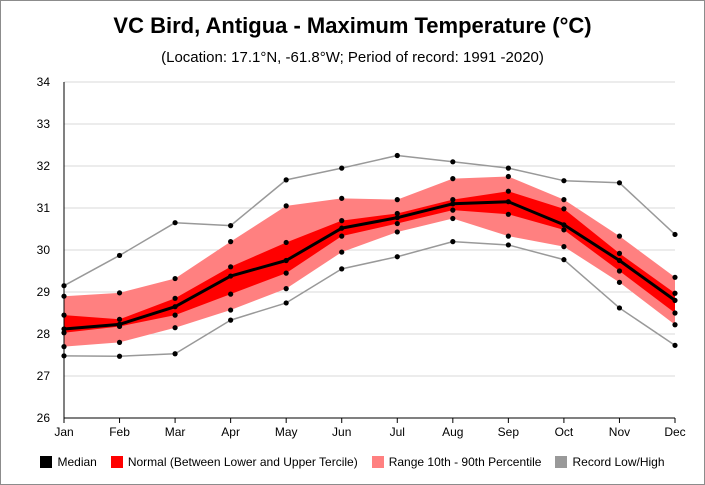 The width and height of the screenshot is (705, 485). I want to click on legend-item-range: Range 10th - 90th Percentile, so click(456, 462).